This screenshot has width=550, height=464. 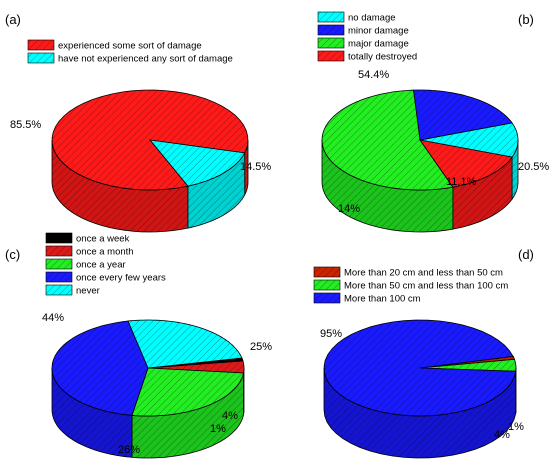 I want to click on panel-label: (d), so click(x=526, y=254).